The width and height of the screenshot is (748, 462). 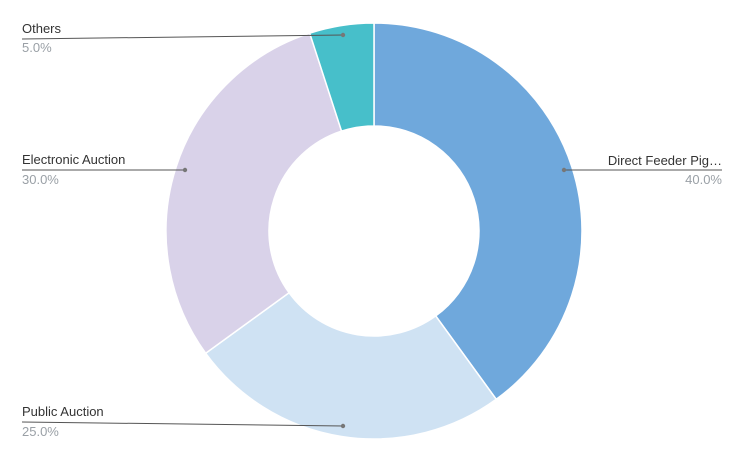 What do you see at coordinates (341, 77) in the screenshot?
I see `slice-others` at bounding box center [341, 77].